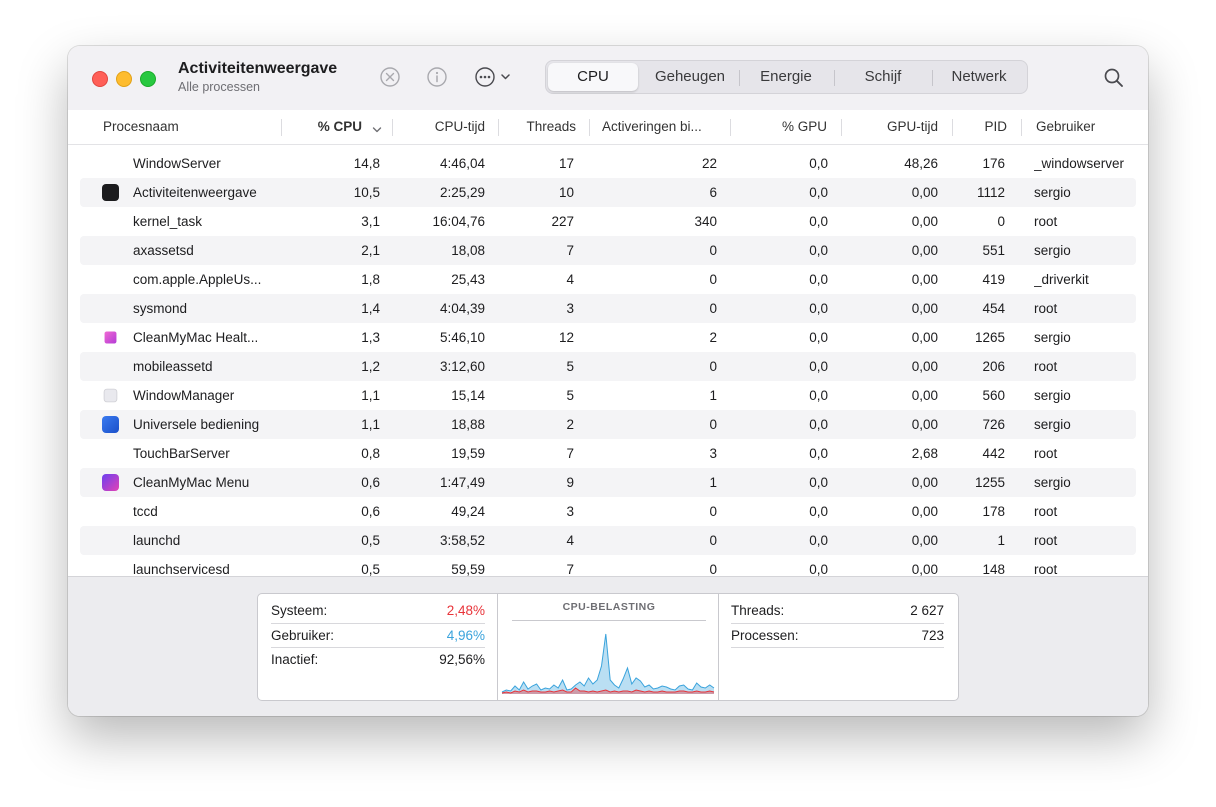  I want to click on info-button, so click(437, 77).